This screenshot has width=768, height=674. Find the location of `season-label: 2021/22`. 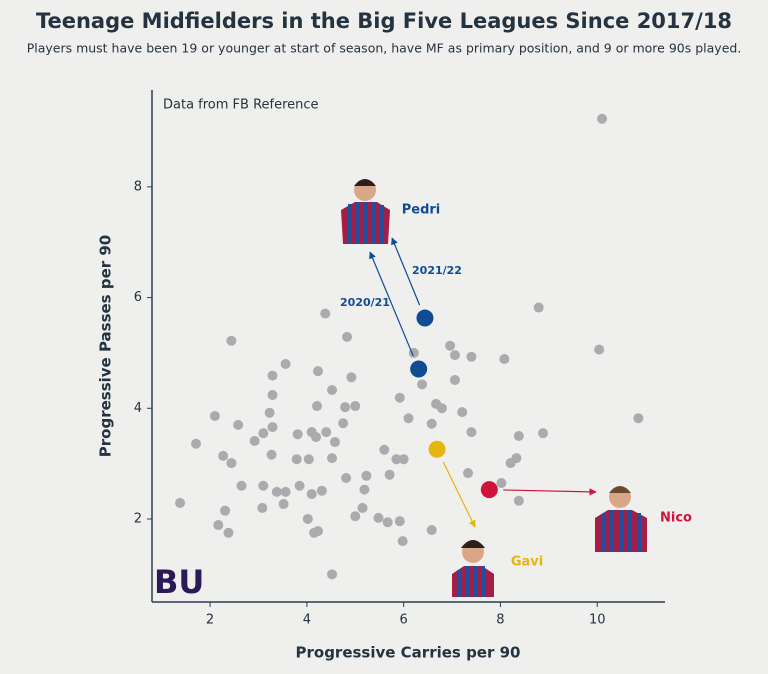

season-label: 2021/22 is located at coordinates (437, 270).